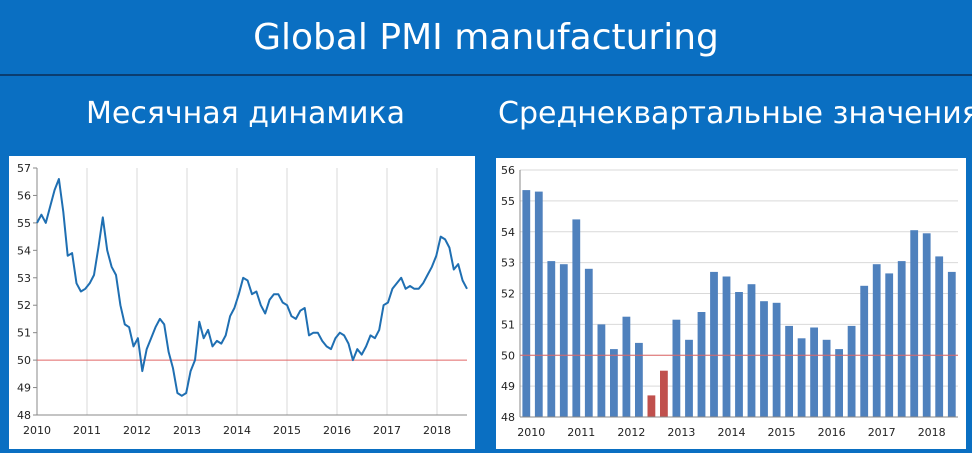  Describe the element at coordinates (735, 113) in the screenshot. I see `right-chart-subtitle: Среднеквартальные значения` at that location.